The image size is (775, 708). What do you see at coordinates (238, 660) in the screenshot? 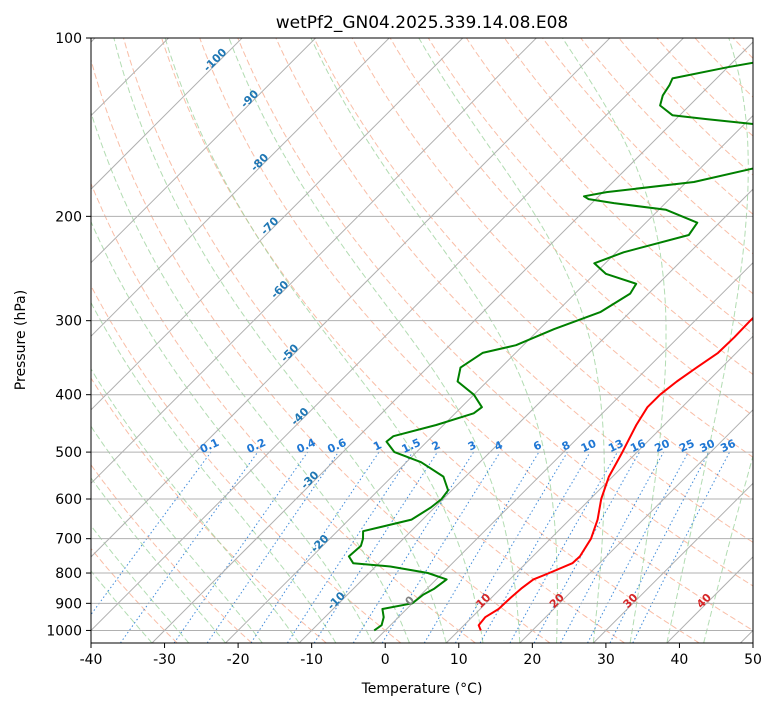
I see `x-tick-label: -20` at bounding box center [238, 660].